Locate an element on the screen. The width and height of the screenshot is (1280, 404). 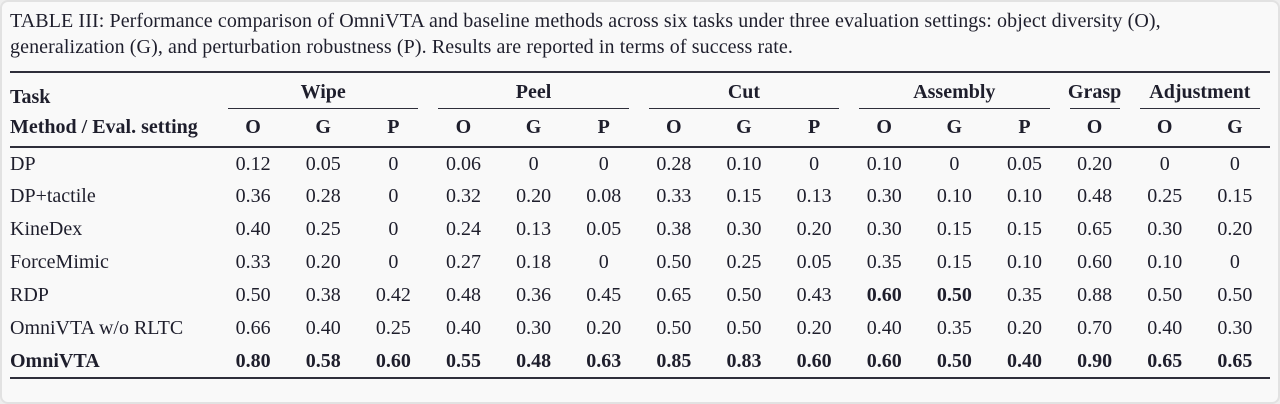
task-group-label: Assembly is located at coordinates (954, 92).